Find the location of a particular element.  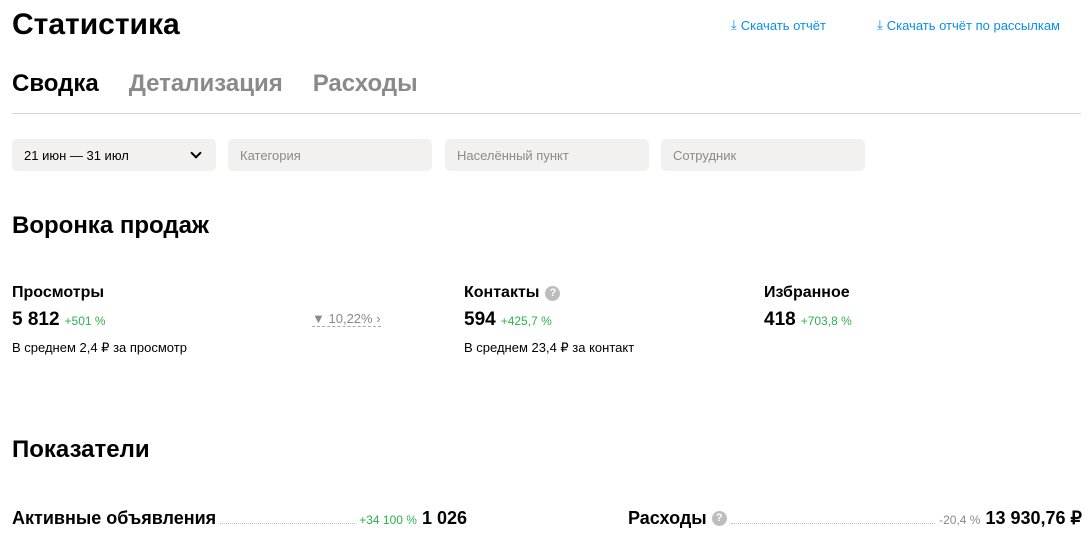

chevron-down-icon is located at coordinates (196, 153).